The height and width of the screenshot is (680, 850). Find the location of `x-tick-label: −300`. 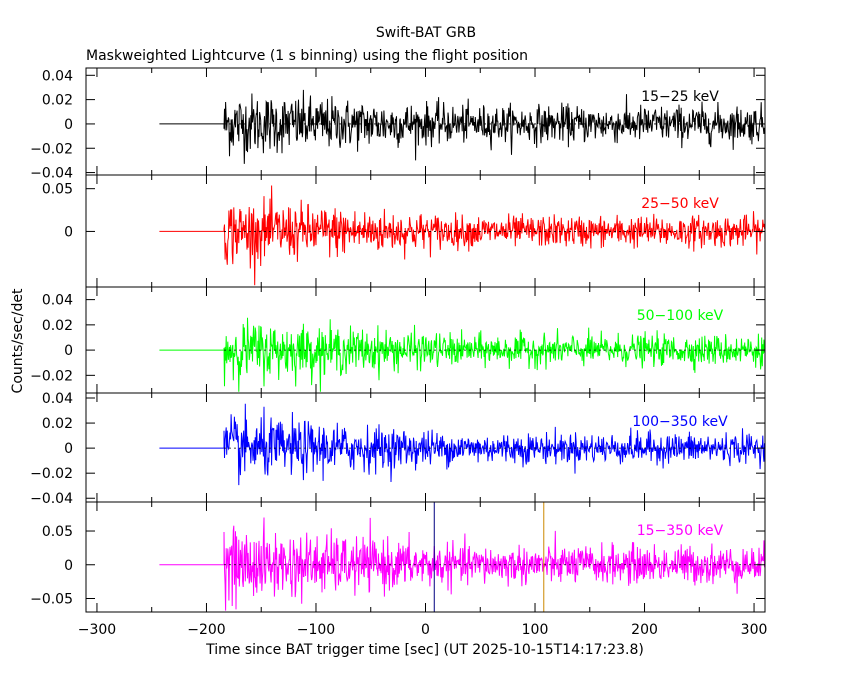

x-tick-label: −300 is located at coordinates (97, 630).